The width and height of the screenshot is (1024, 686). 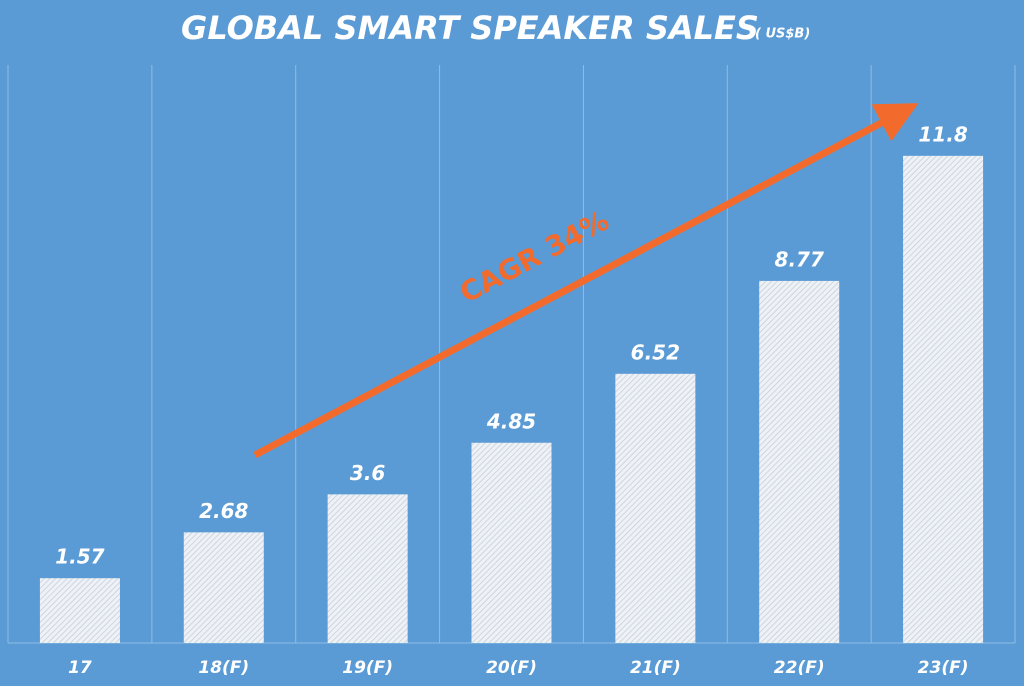 I want to click on title-row: GLOBAL SMART SPEAKER SALES ( US$B), so click(x=495, y=28).